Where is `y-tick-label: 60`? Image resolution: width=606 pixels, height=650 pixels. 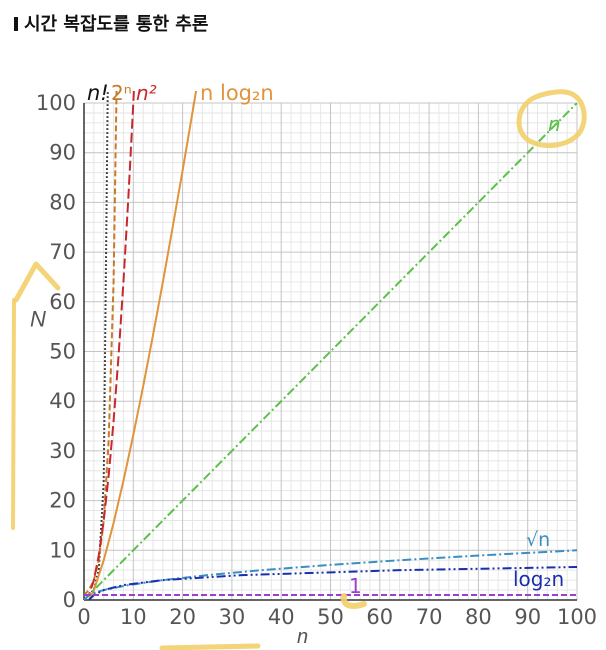 y-tick-label: 60 is located at coordinates (62, 302).